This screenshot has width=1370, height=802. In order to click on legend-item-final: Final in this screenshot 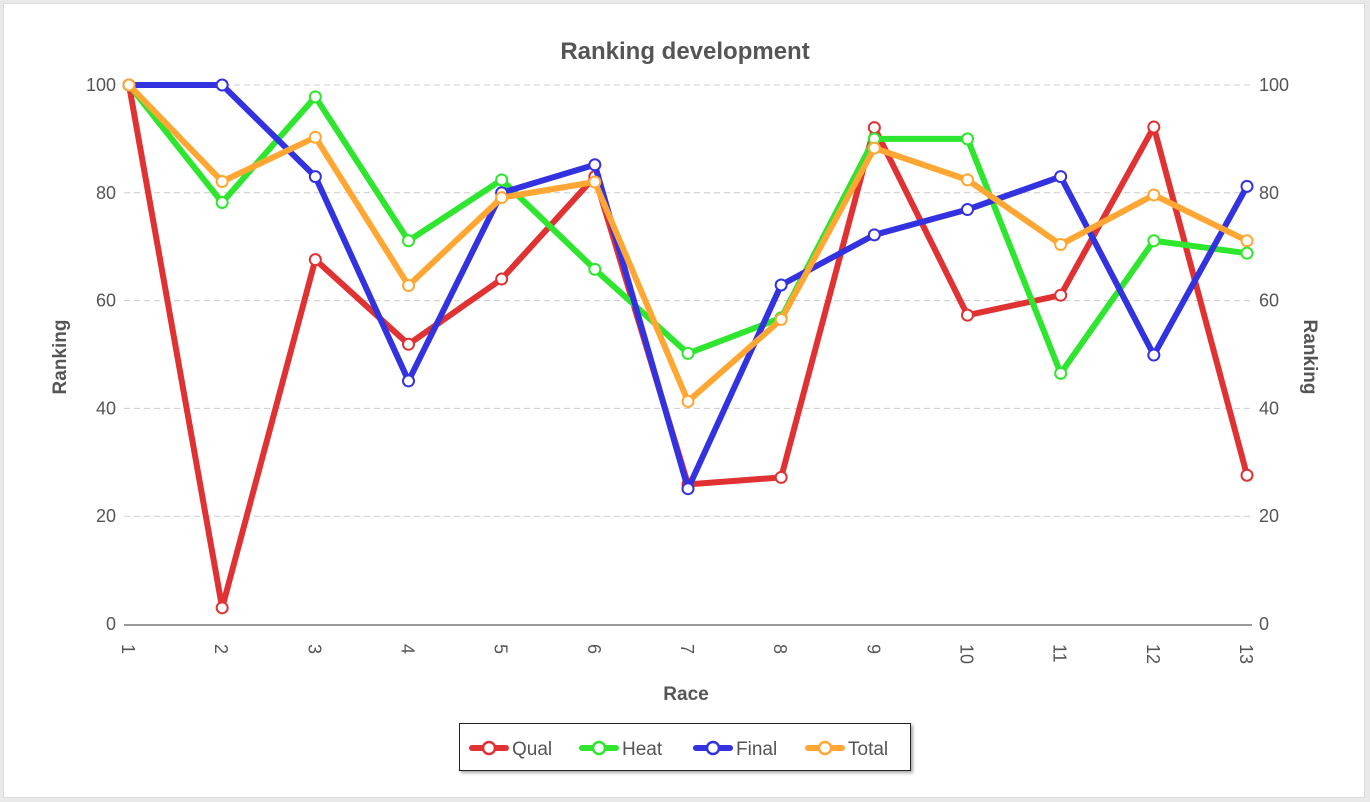, I will do `click(735, 749)`.